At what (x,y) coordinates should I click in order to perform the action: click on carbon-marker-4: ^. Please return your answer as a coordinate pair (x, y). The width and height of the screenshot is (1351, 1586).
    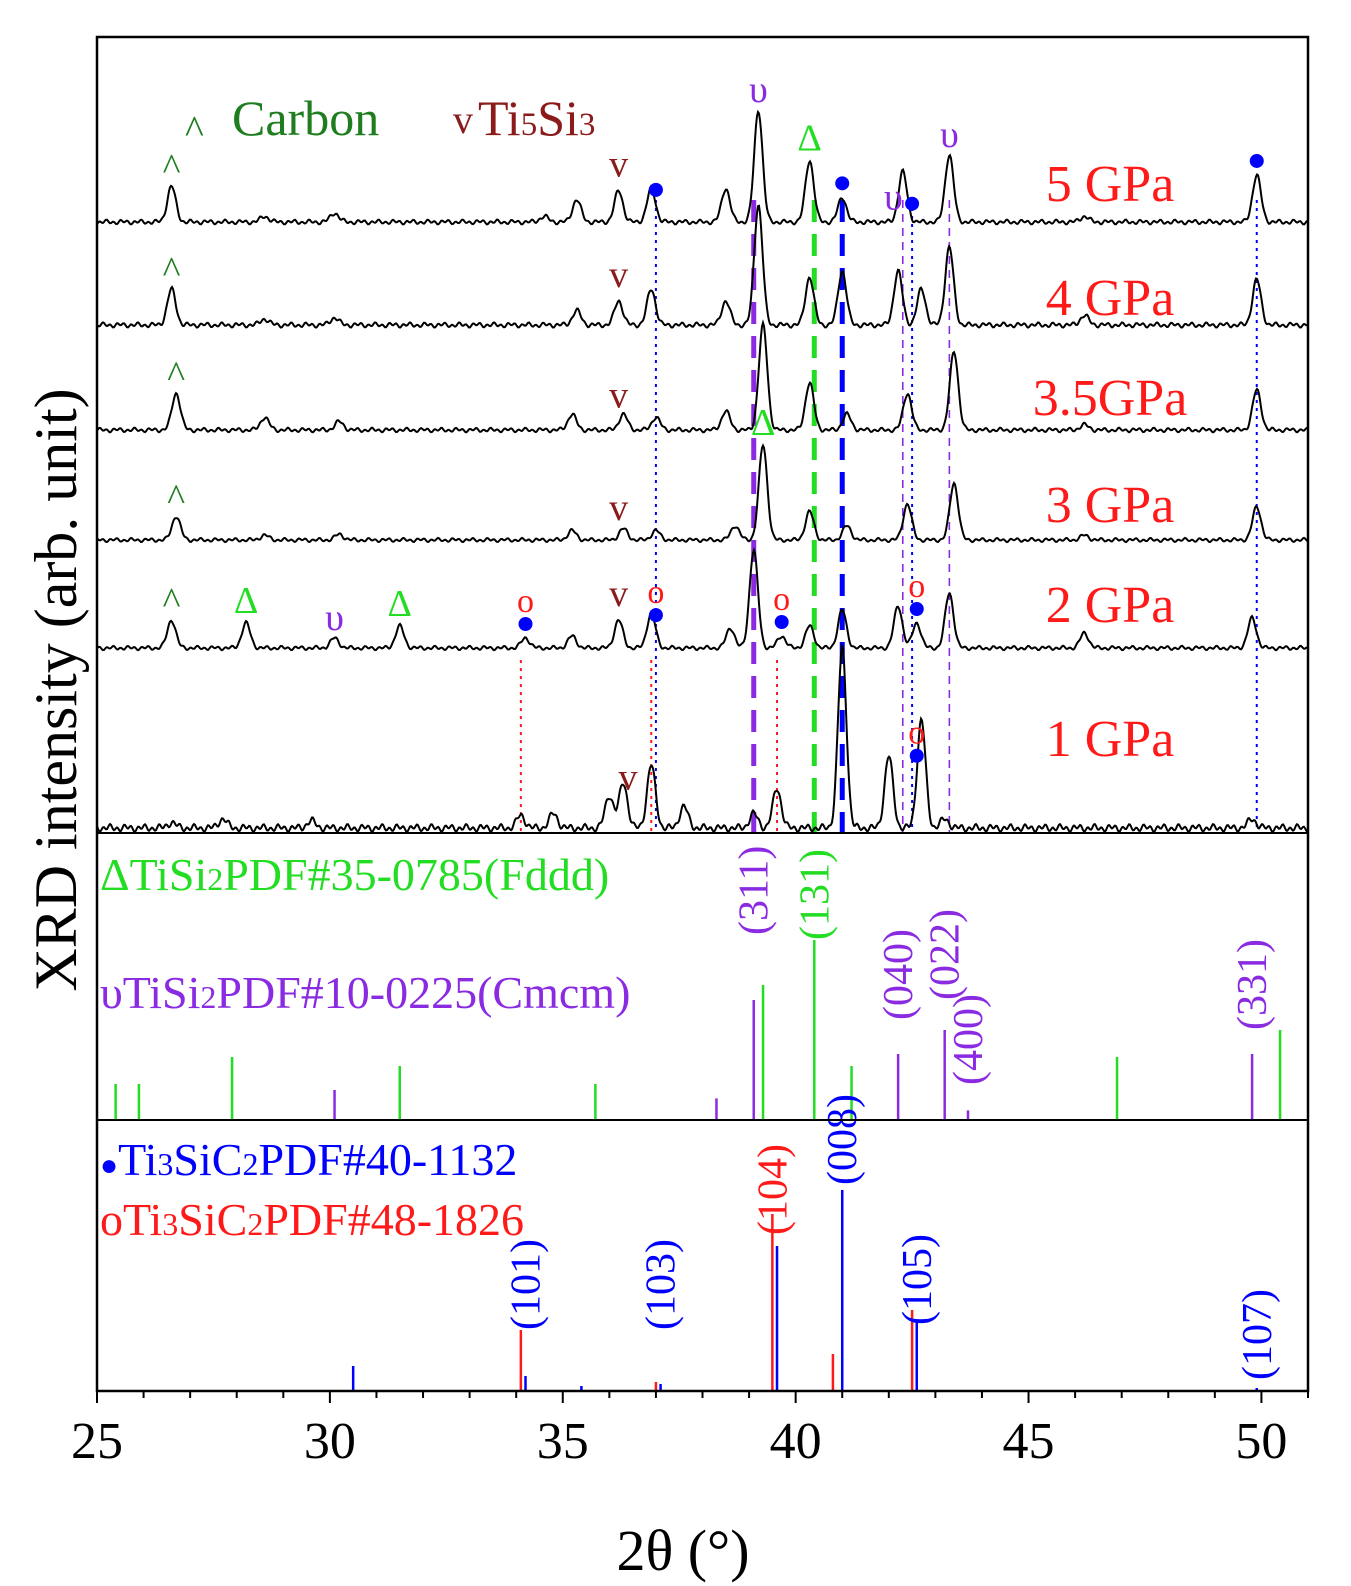
    Looking at the image, I should click on (172, 602).